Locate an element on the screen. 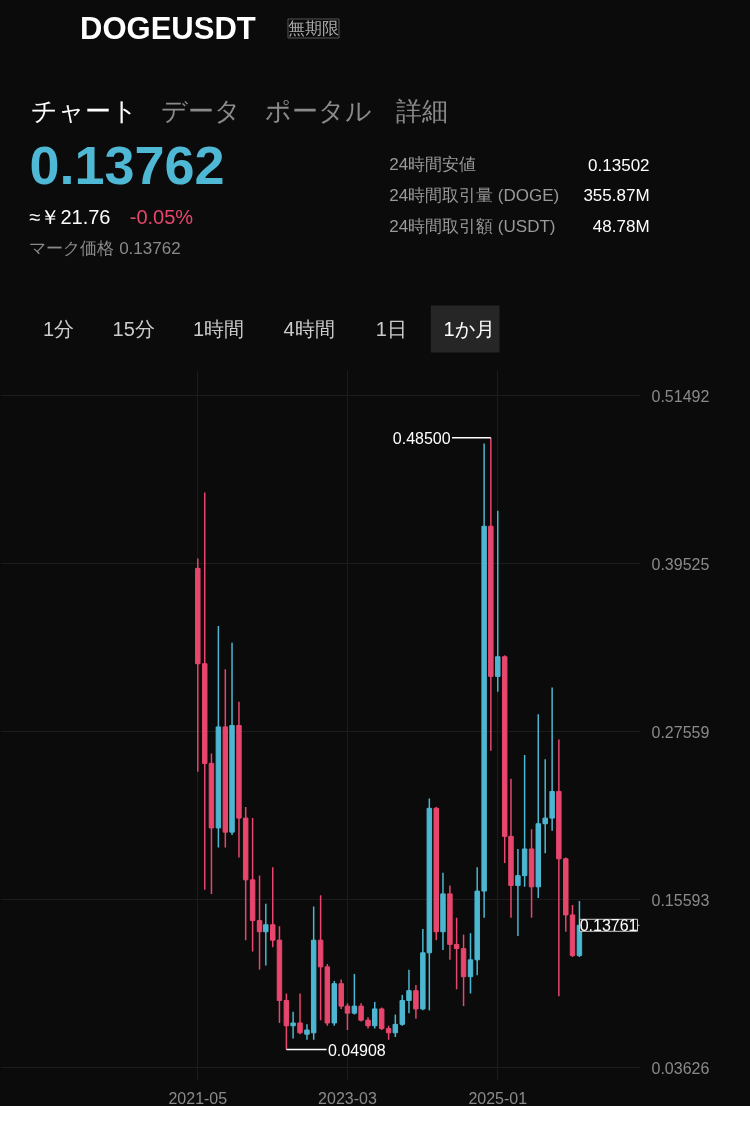 The width and height of the screenshot is (750, 1126). annotation: 0.48500 is located at coordinates (421, 438).